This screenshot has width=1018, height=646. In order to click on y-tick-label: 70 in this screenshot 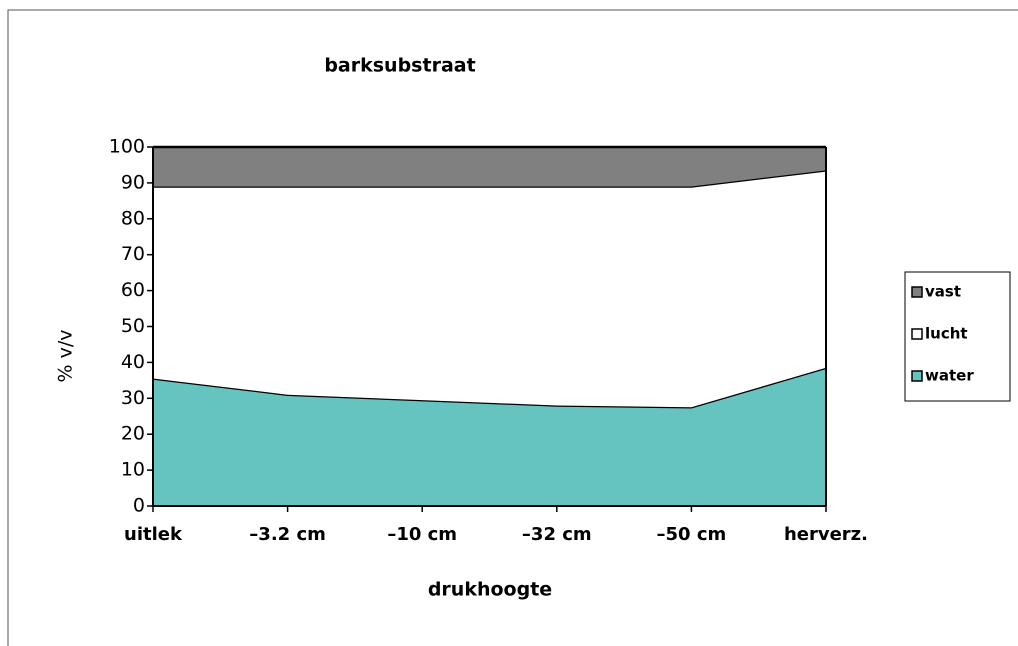, I will do `click(133, 254)`.